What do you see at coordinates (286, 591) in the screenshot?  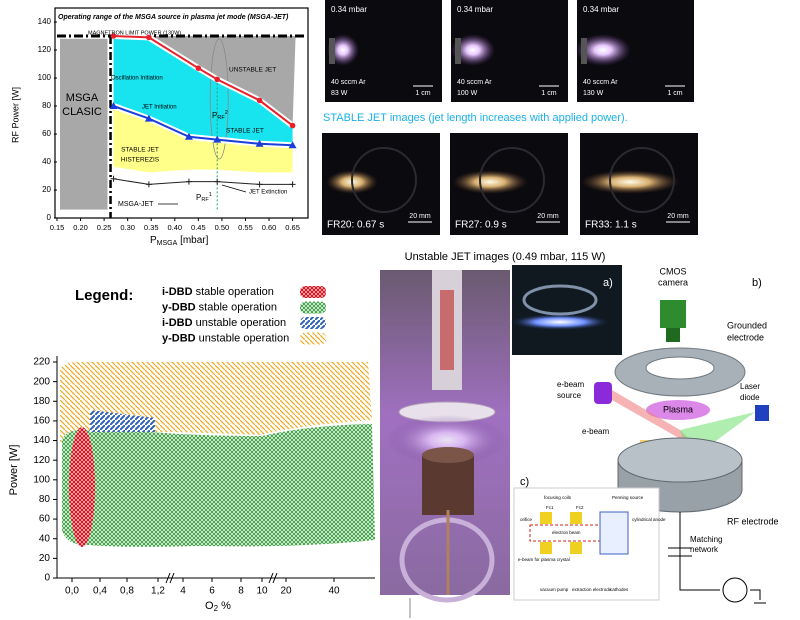 I see `x-tick-label: 20` at bounding box center [286, 591].